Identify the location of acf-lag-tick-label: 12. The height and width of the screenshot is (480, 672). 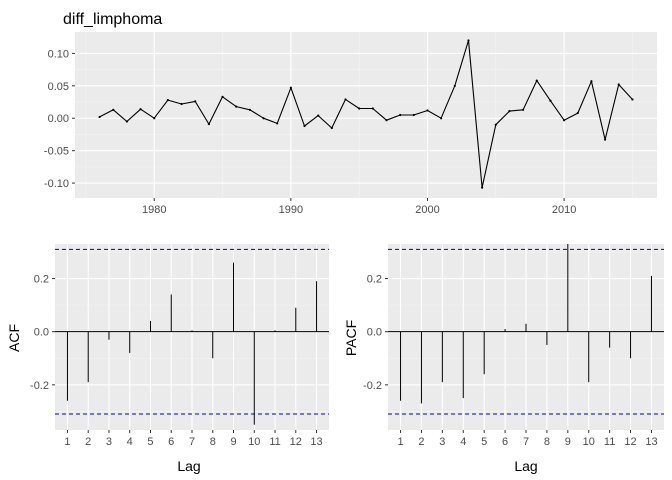
(296, 442).